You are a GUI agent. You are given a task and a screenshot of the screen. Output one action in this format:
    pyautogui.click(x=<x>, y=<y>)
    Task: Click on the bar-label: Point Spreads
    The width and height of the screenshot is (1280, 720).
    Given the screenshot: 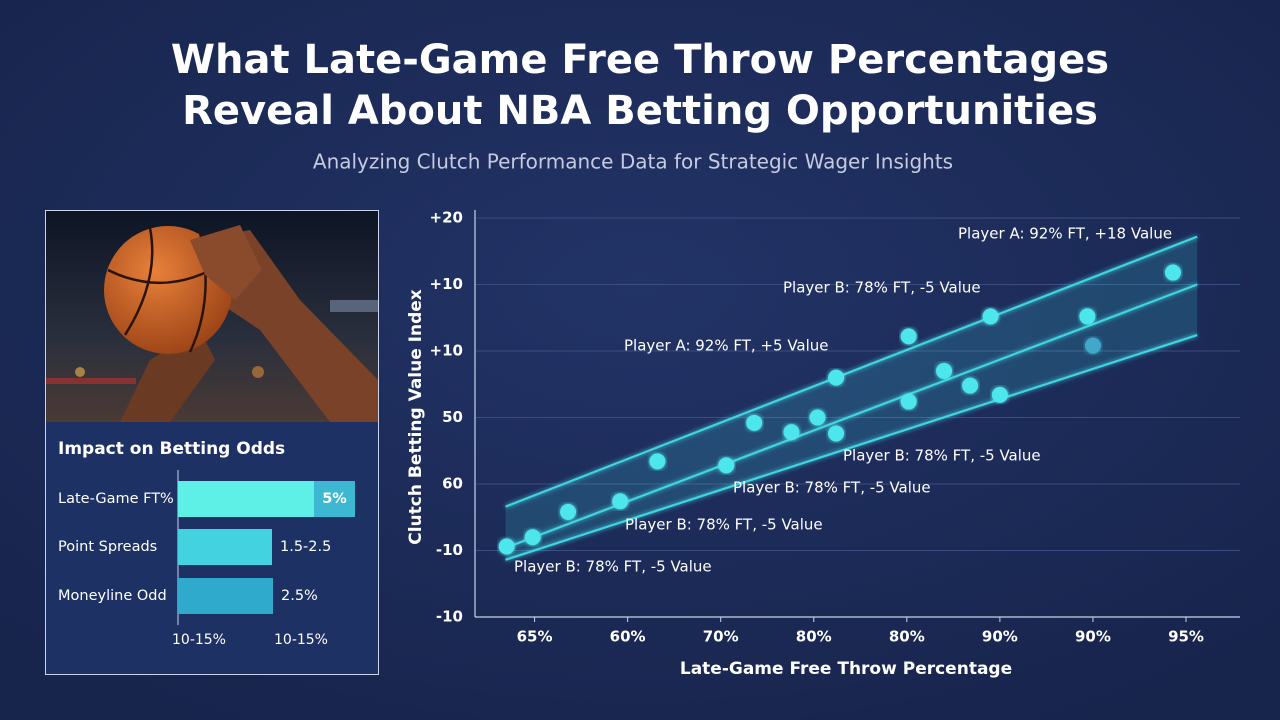 What is the action you would take?
    pyautogui.click(x=107, y=547)
    